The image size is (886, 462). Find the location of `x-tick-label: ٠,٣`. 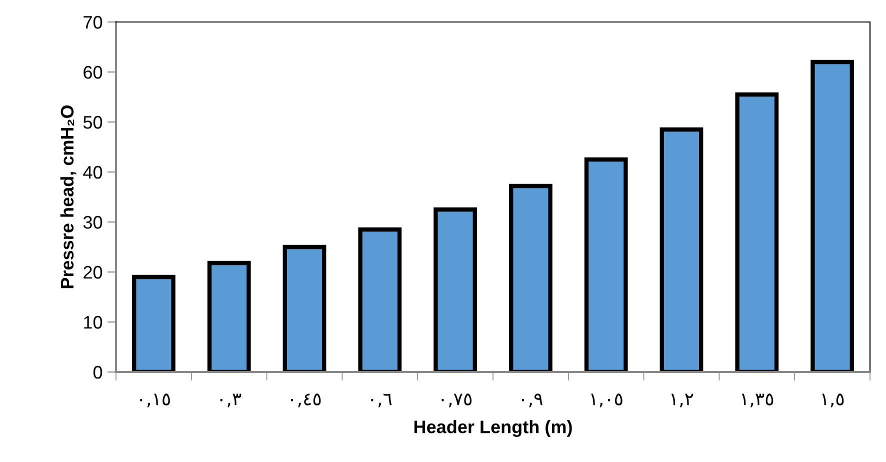

x-tick-label: ٠,٣ is located at coordinates (231, 401).